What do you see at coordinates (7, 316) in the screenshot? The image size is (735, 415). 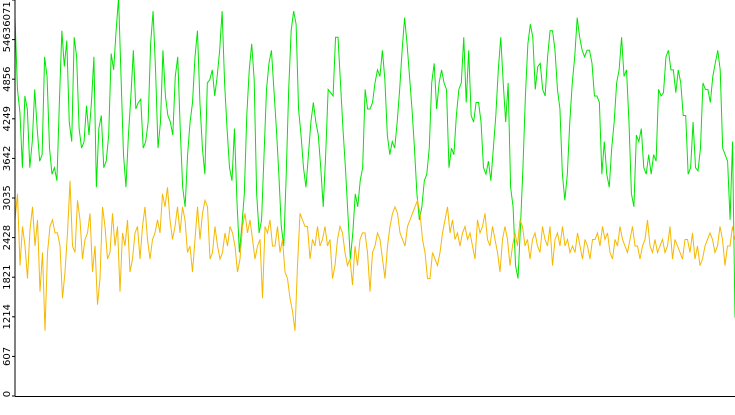 I see `y-tick-label: 1214` at bounding box center [7, 316].